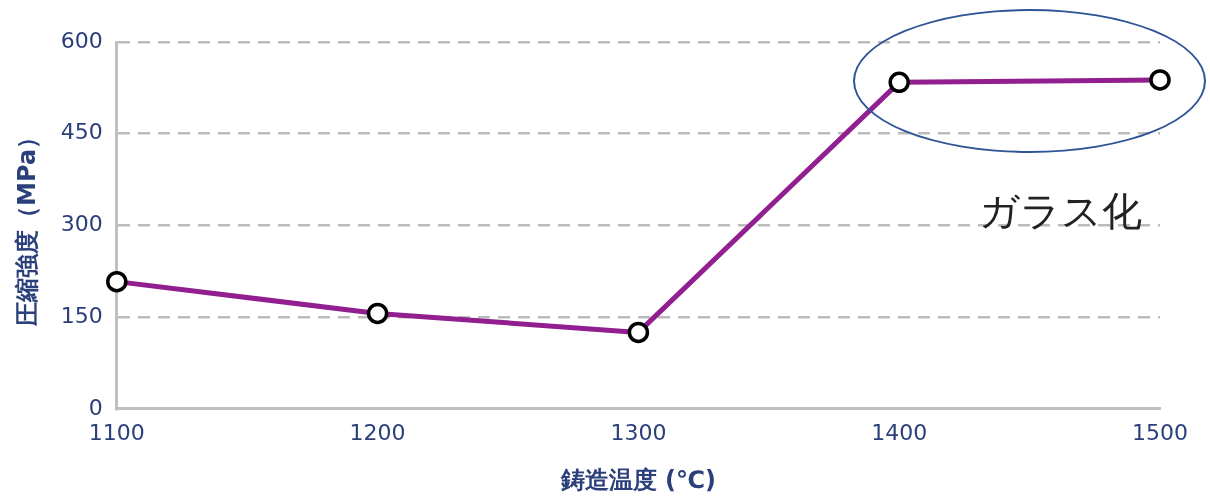 The height and width of the screenshot is (504, 1210). What do you see at coordinates (116, 432) in the screenshot?
I see `x-tick-label: 1100` at bounding box center [116, 432].